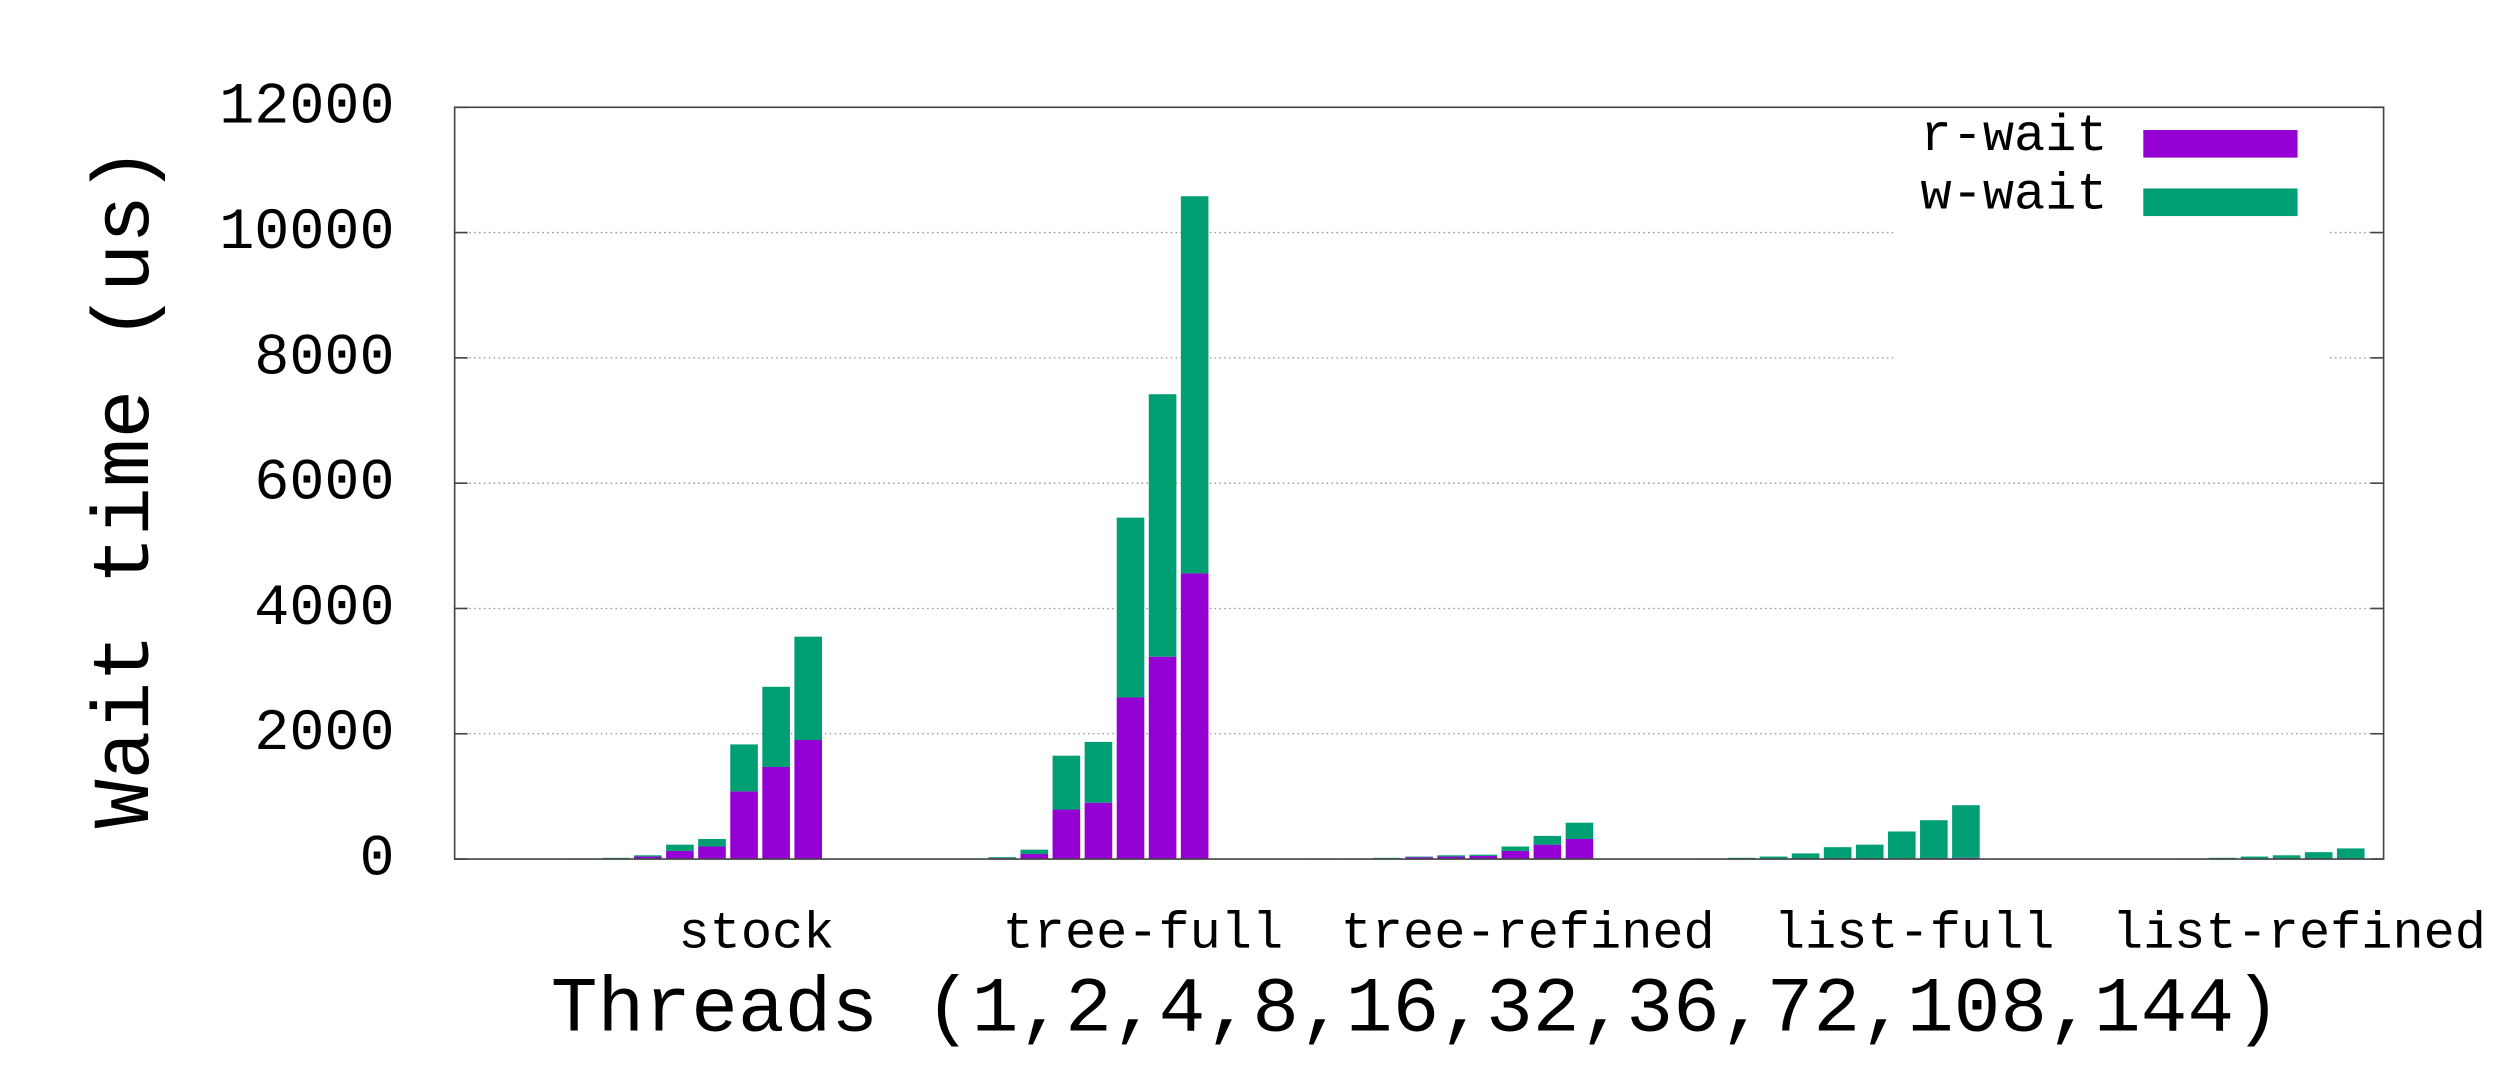 The image size is (2520, 1080). Describe the element at coordinates (1528, 933) in the screenshot. I see `x-tick-label: tree-refined` at that location.